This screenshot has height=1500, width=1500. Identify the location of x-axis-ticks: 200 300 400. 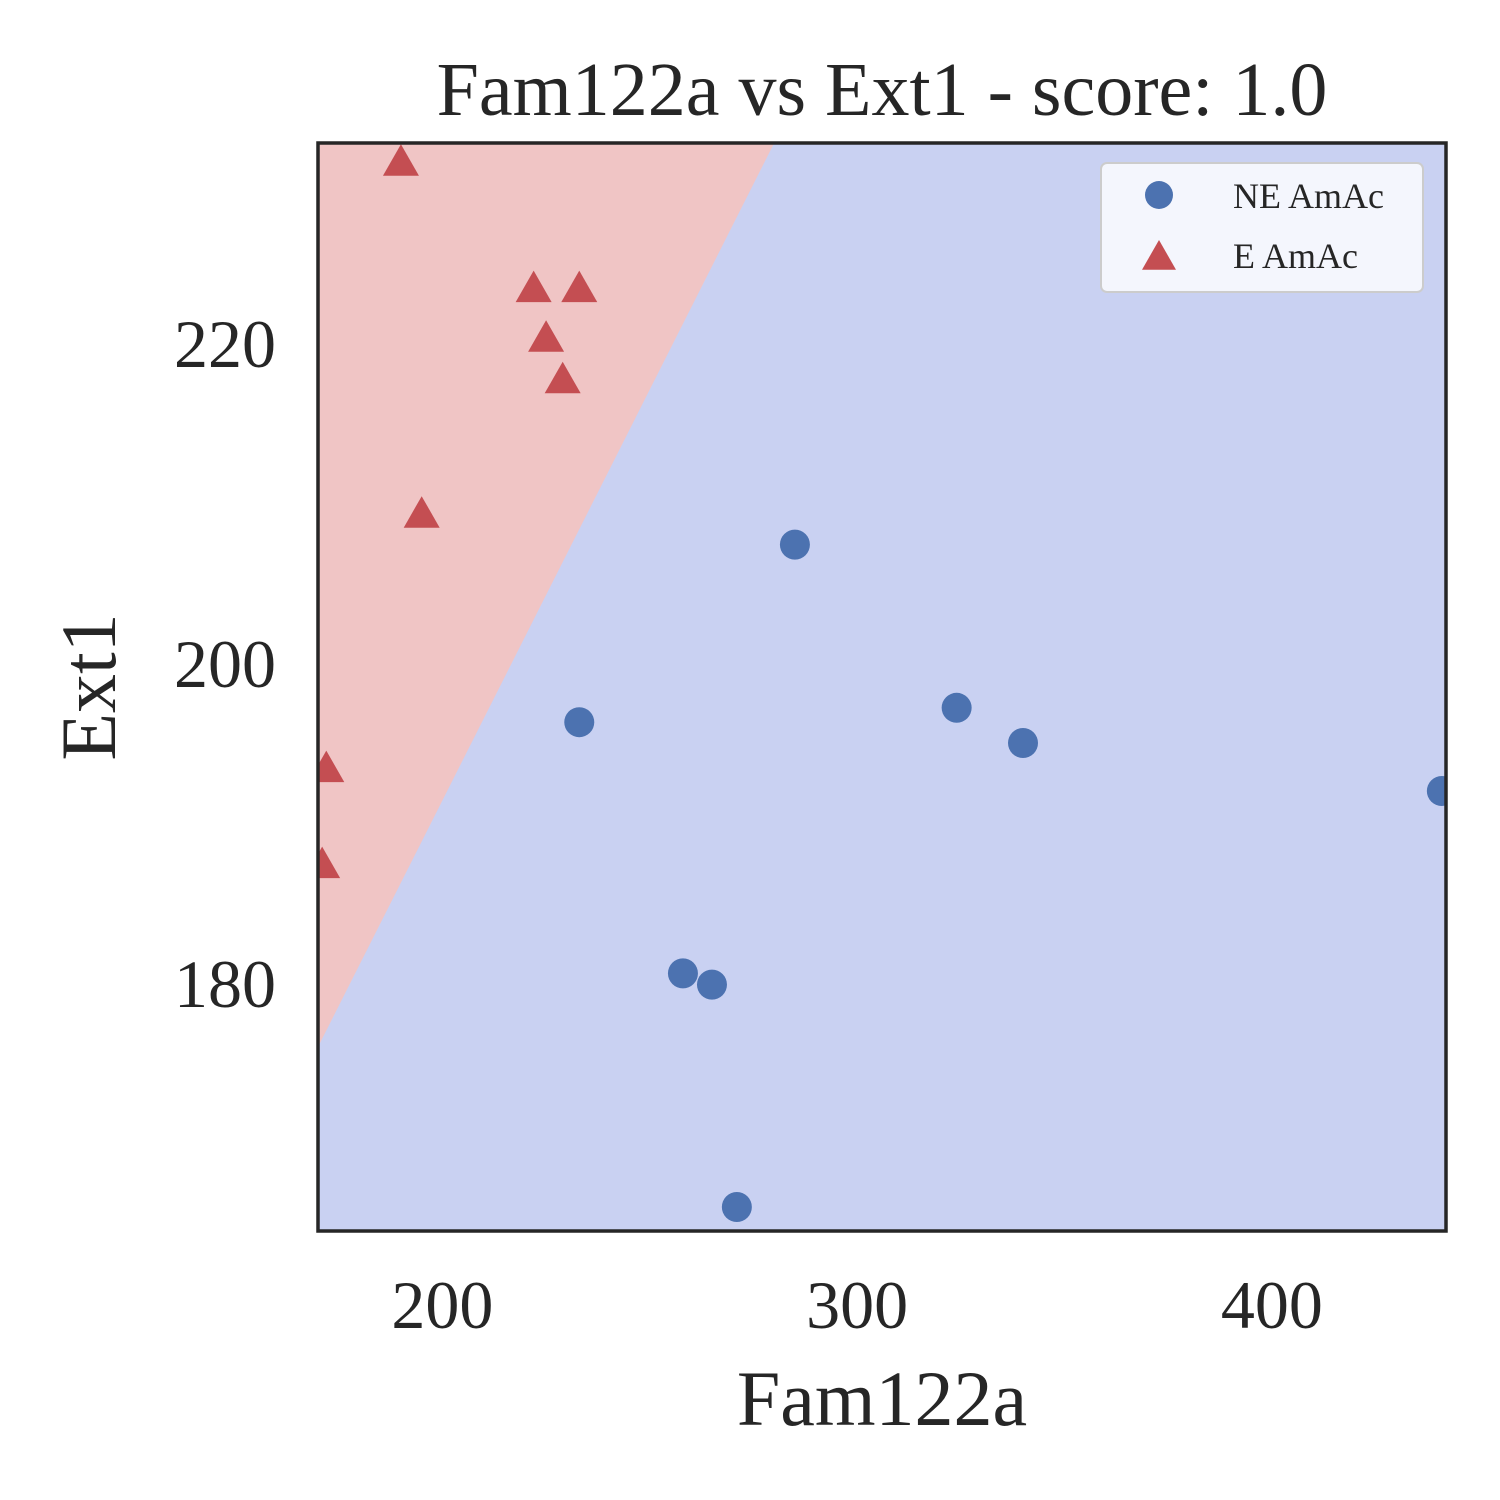
(856, 1305).